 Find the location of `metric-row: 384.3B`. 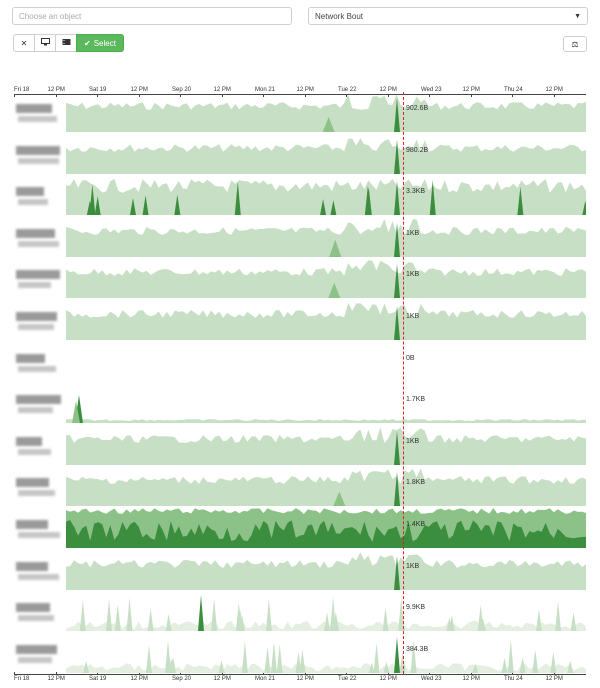

metric-row: 384.3B is located at coordinates (300, 653).